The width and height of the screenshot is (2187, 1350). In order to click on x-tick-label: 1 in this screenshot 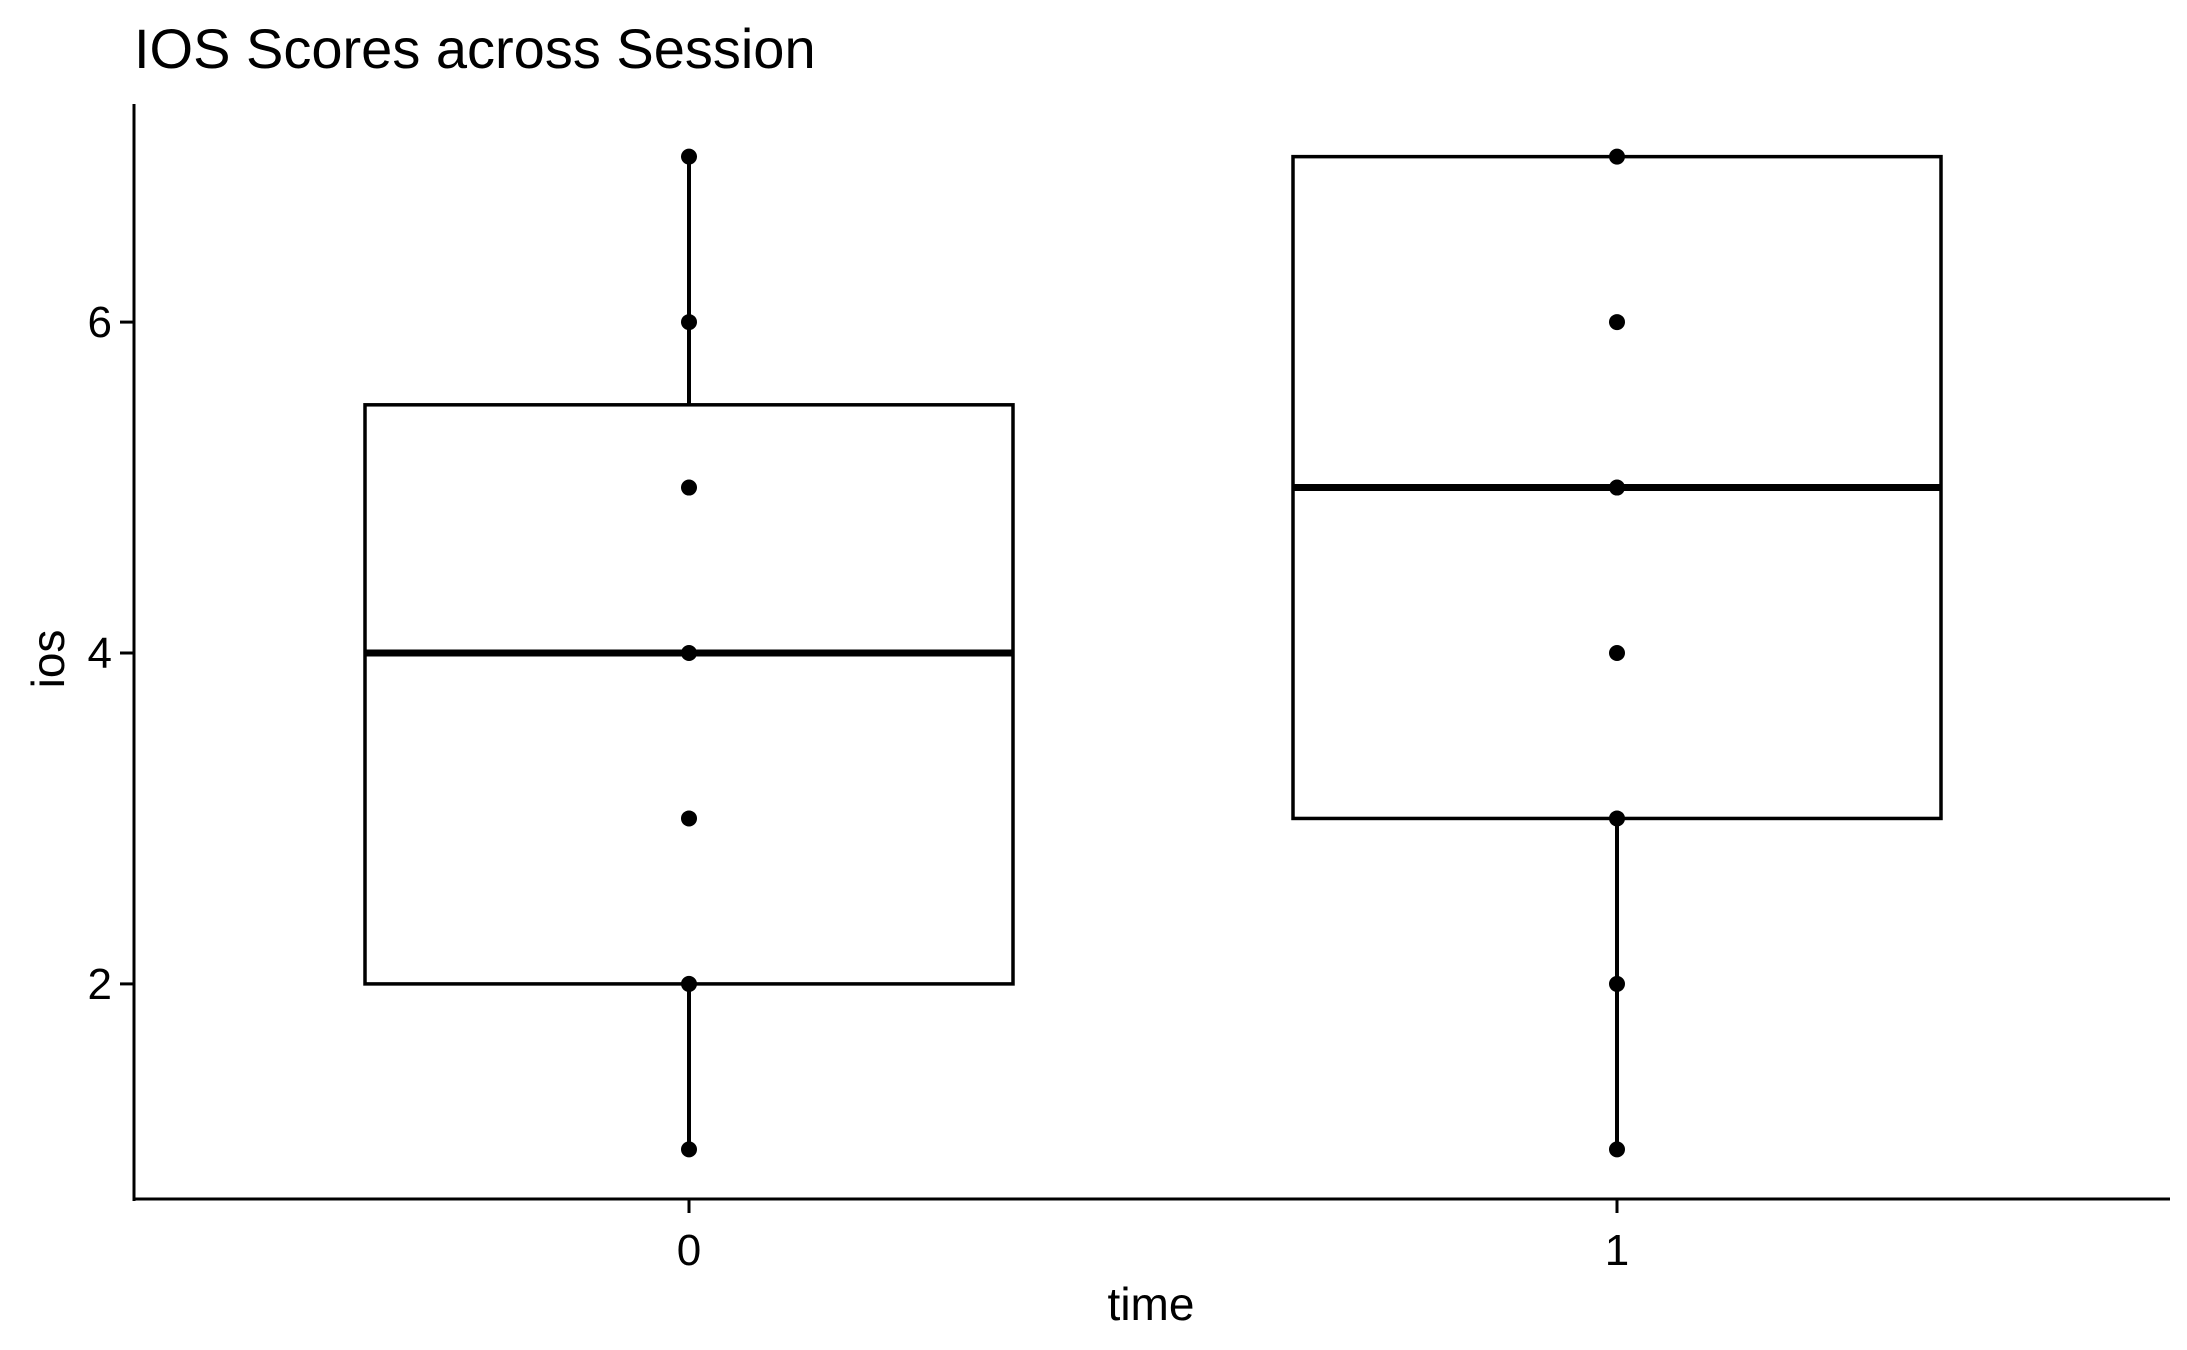, I will do `click(1617, 1250)`.